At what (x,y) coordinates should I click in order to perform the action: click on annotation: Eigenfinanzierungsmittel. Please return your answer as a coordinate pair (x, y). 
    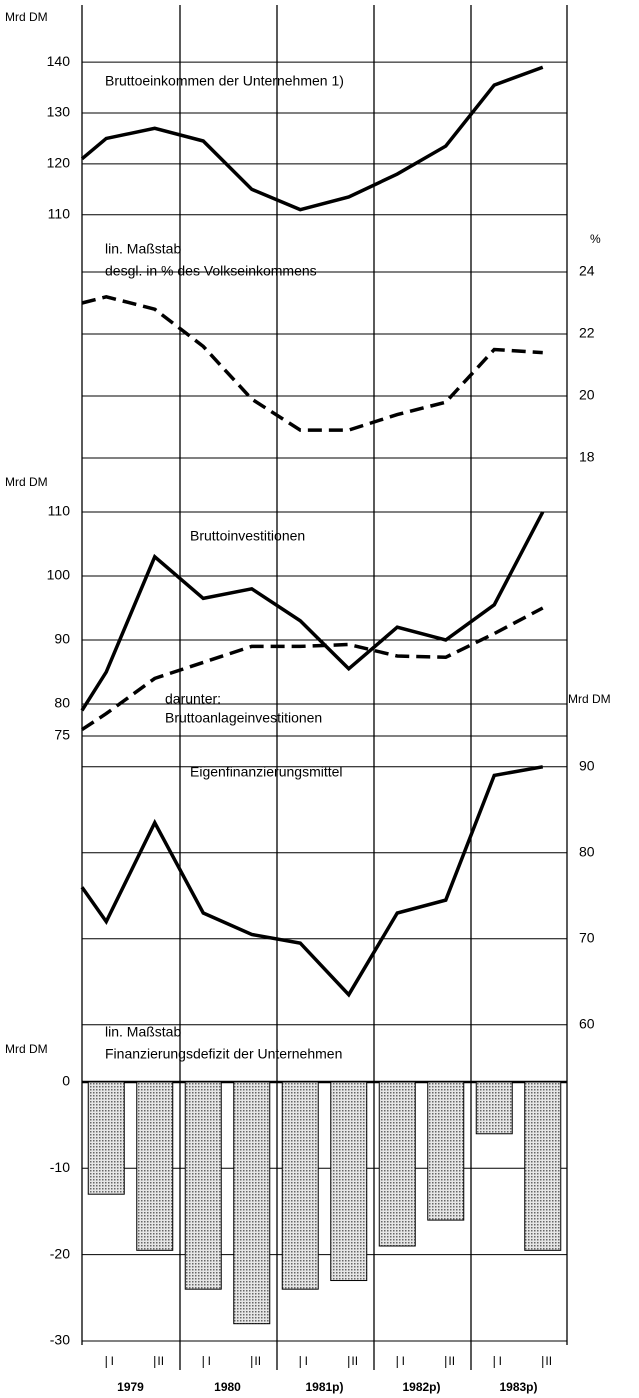
    Looking at the image, I should click on (266, 772).